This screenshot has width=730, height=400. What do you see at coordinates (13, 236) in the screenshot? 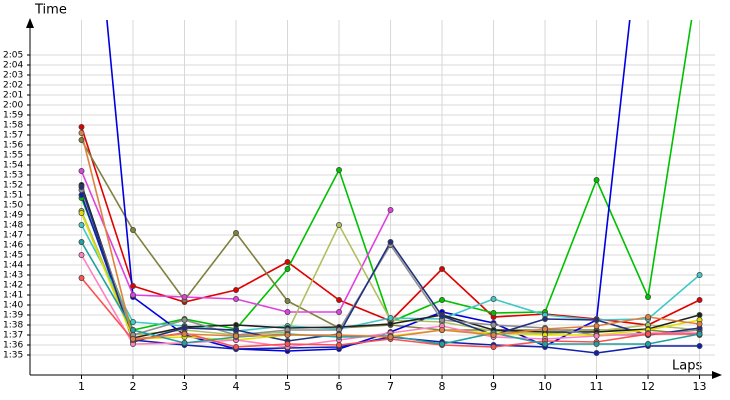
I see `y-tick-label: 1:47` at bounding box center [13, 236].